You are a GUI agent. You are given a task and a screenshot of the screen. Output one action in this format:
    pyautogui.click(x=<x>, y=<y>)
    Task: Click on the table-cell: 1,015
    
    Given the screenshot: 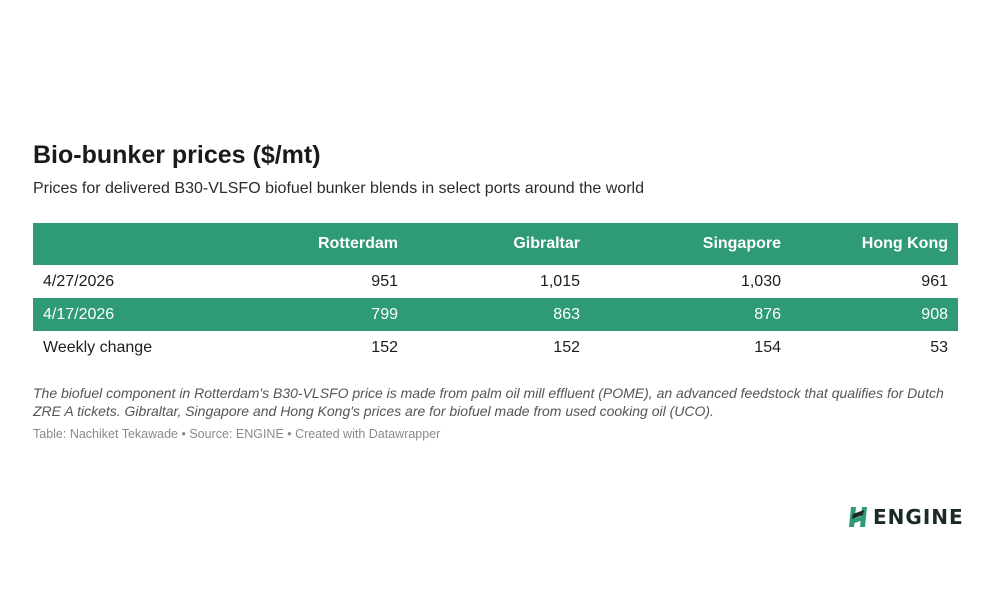 What is the action you would take?
    pyautogui.click(x=559, y=281)
    